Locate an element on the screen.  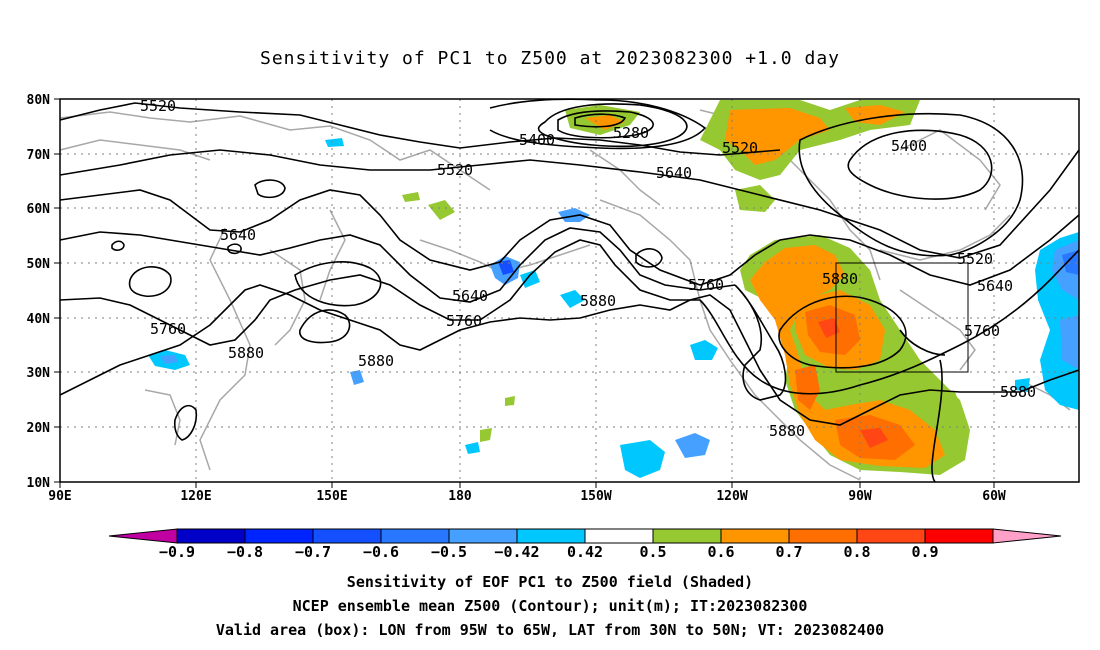
lon-label: 150W is located at coordinates (595, 496).